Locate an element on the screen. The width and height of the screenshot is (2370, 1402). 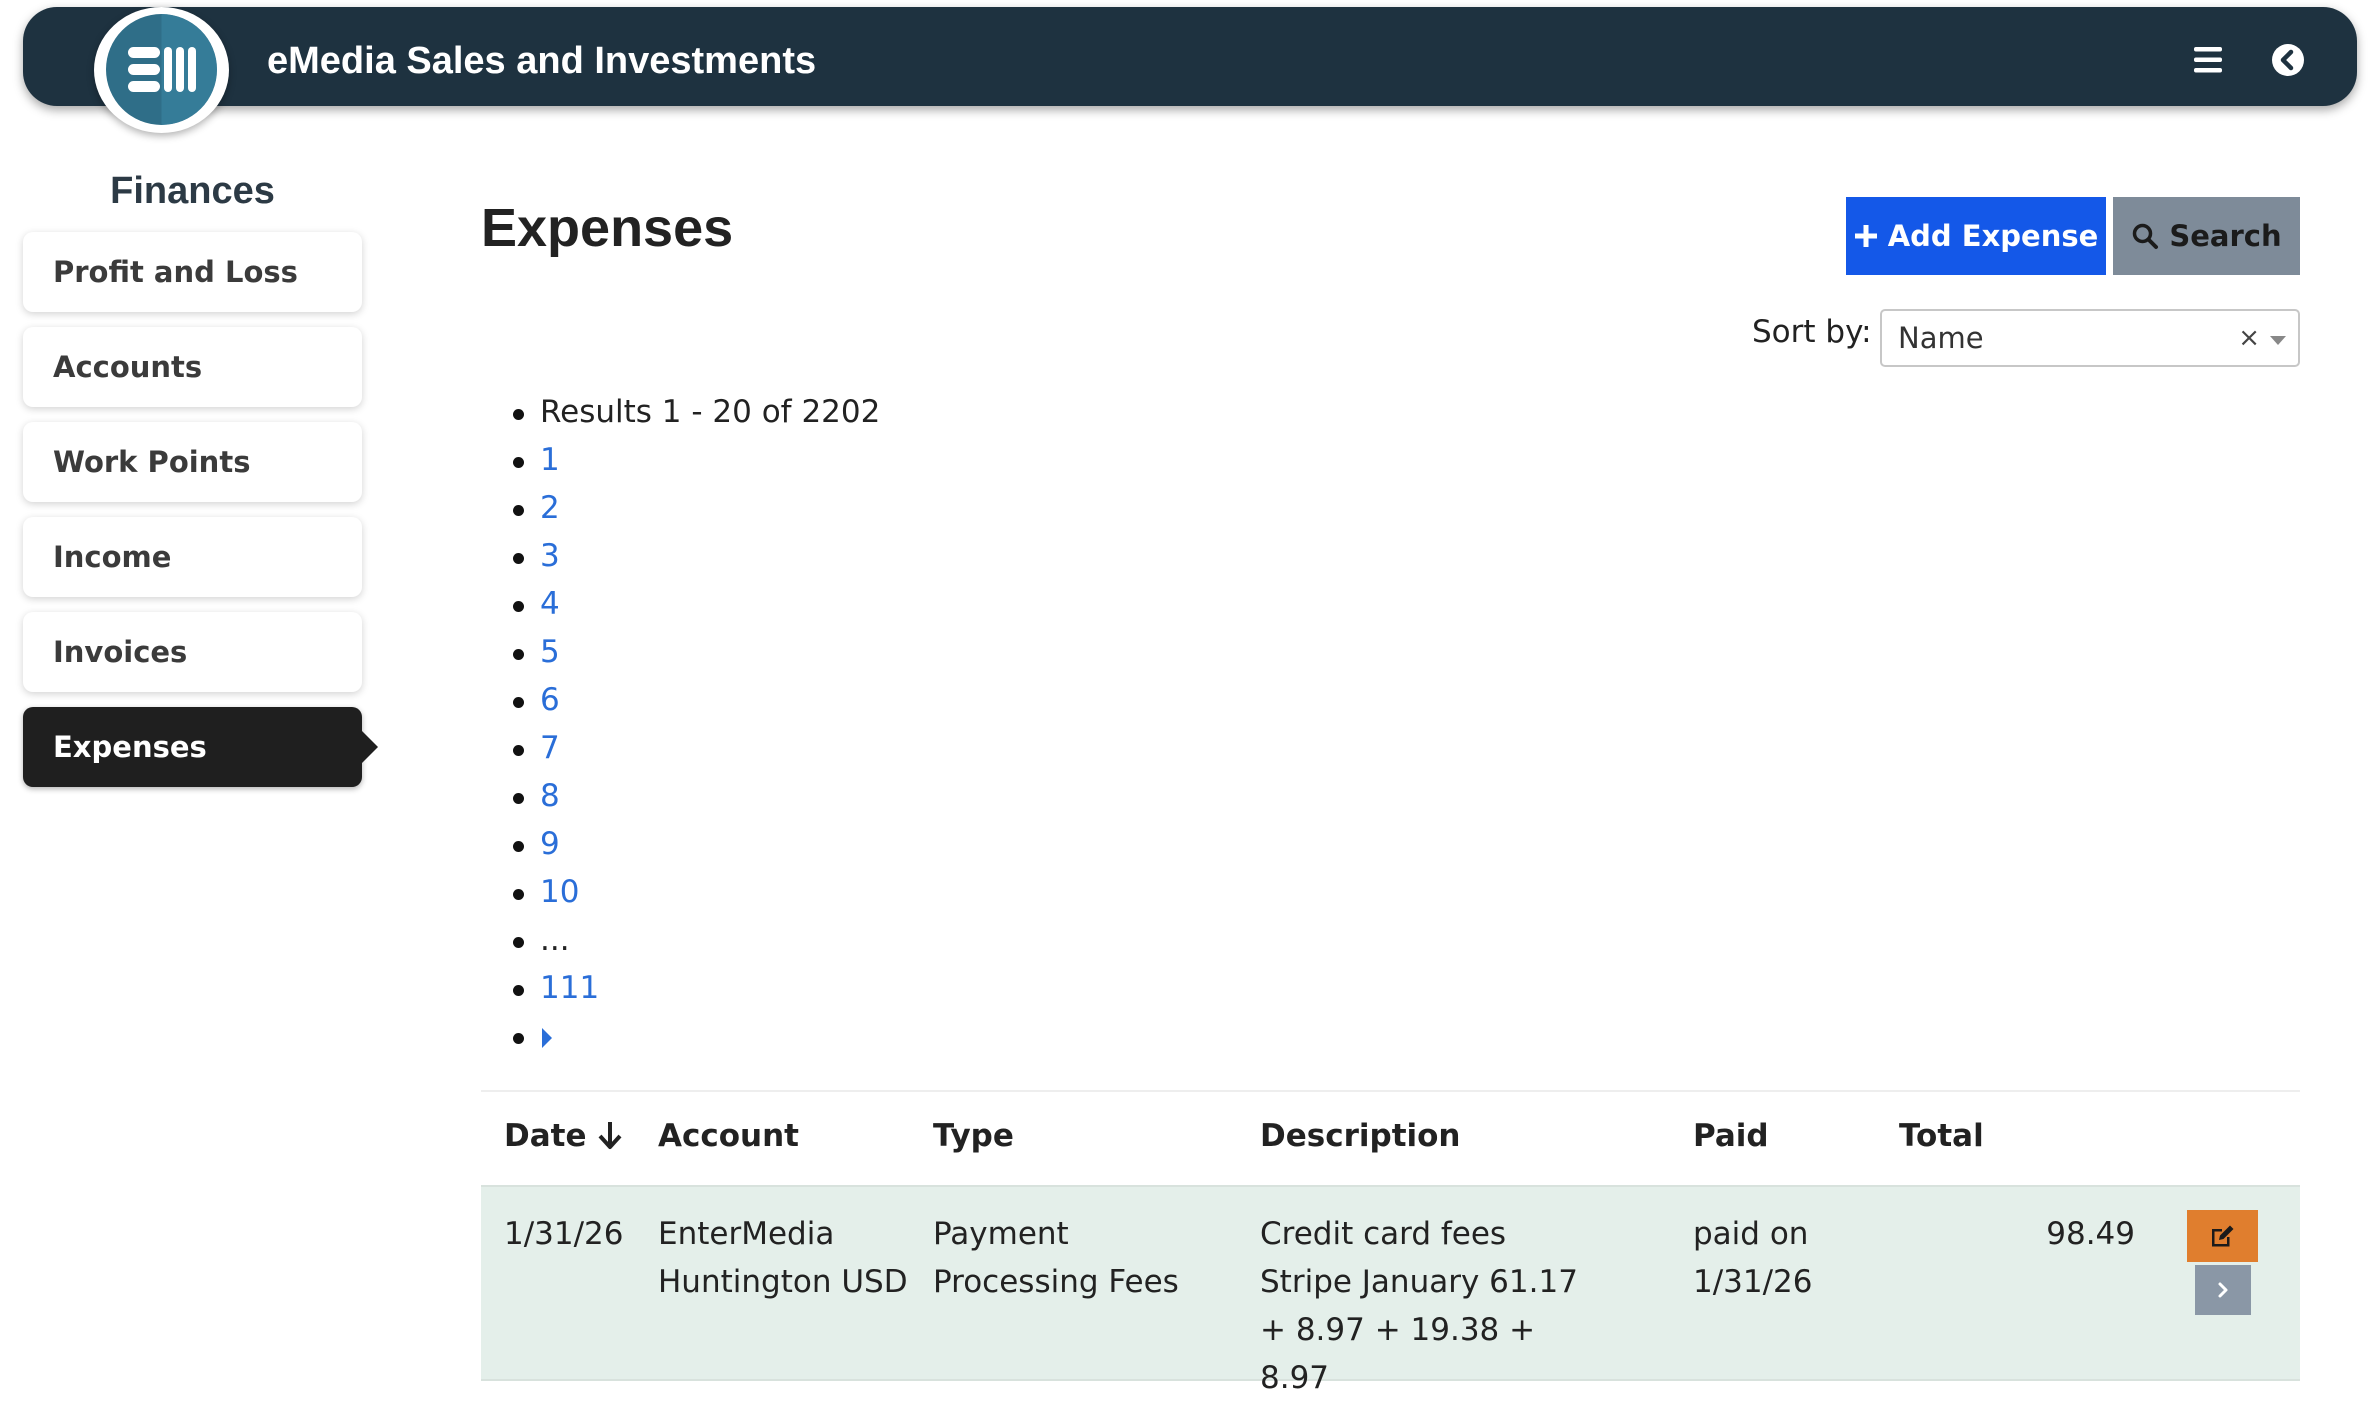
emedia-logo-icon is located at coordinates (161, 69).